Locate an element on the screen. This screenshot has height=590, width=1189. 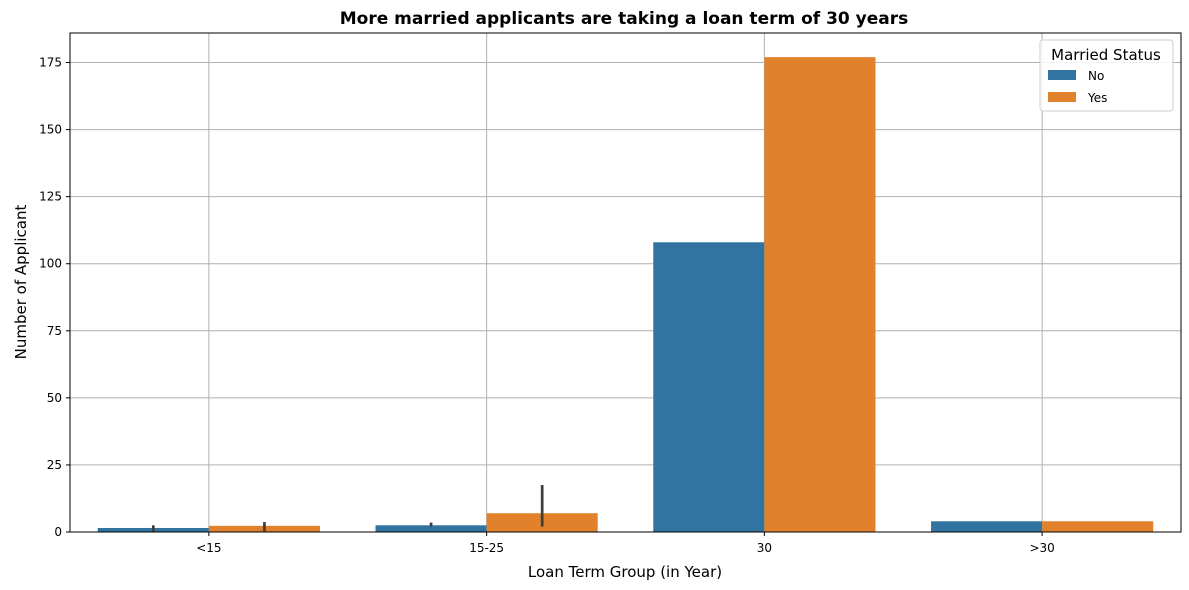
legend-swatch-yes is located at coordinates (1062, 97).